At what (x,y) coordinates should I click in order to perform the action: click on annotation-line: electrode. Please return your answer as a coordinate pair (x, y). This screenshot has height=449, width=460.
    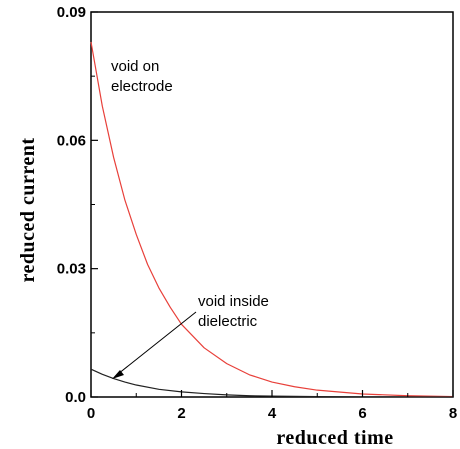
    Looking at the image, I should click on (142, 86).